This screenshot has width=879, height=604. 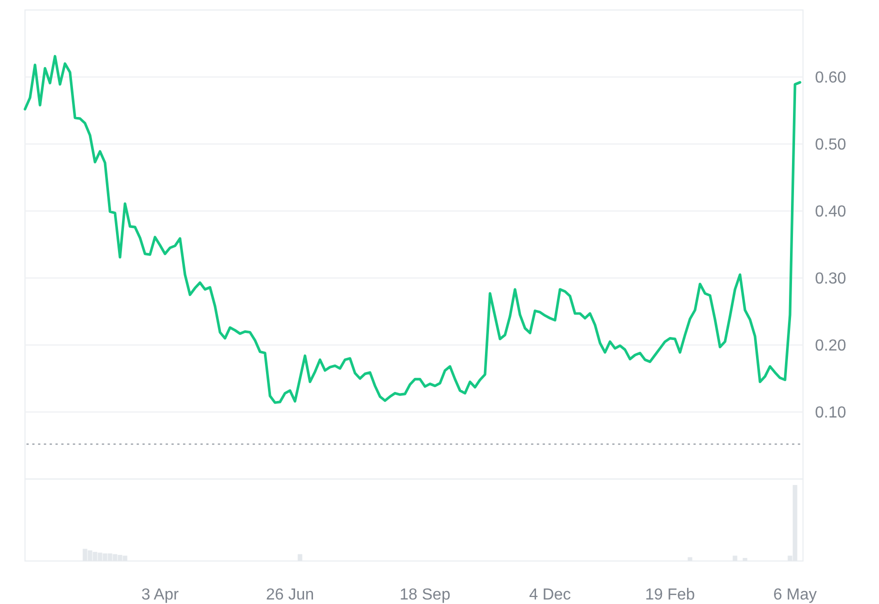 What do you see at coordinates (795, 595) in the screenshot?
I see `x-tick-label: 6 May` at bounding box center [795, 595].